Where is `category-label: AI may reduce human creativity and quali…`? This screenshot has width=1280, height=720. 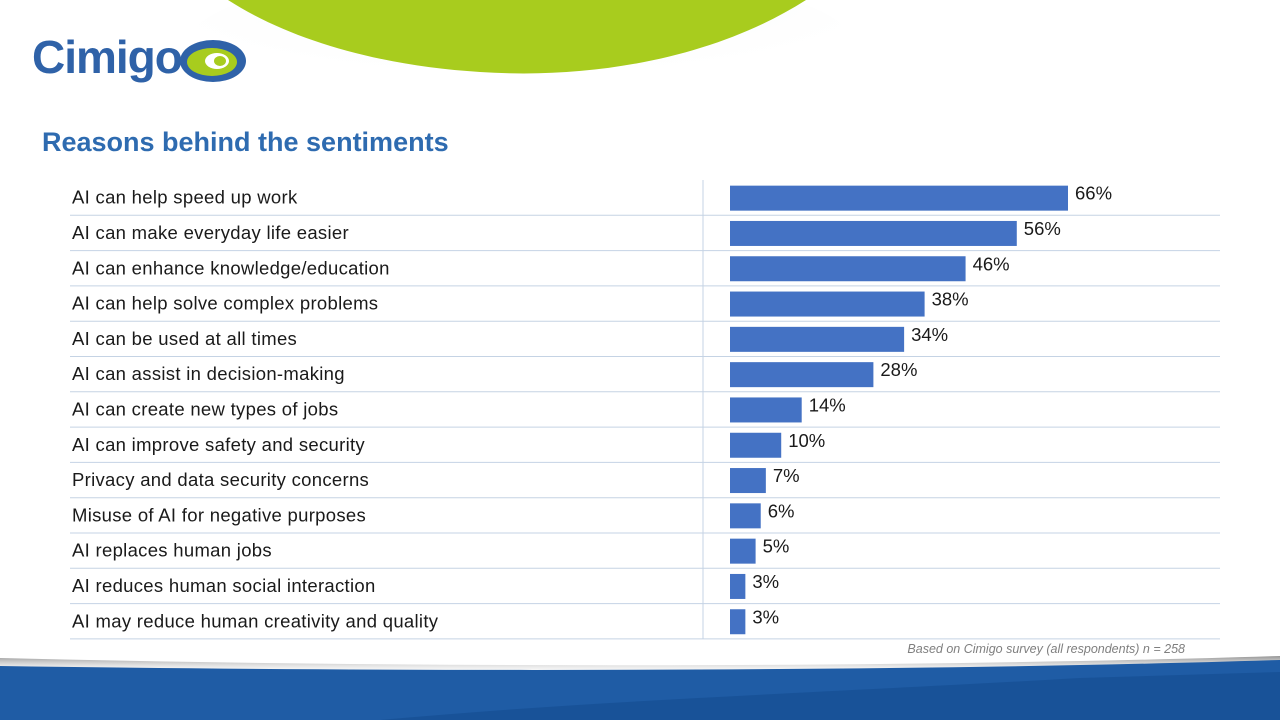 category-label: AI may reduce human creativity and quali… is located at coordinates (255, 620).